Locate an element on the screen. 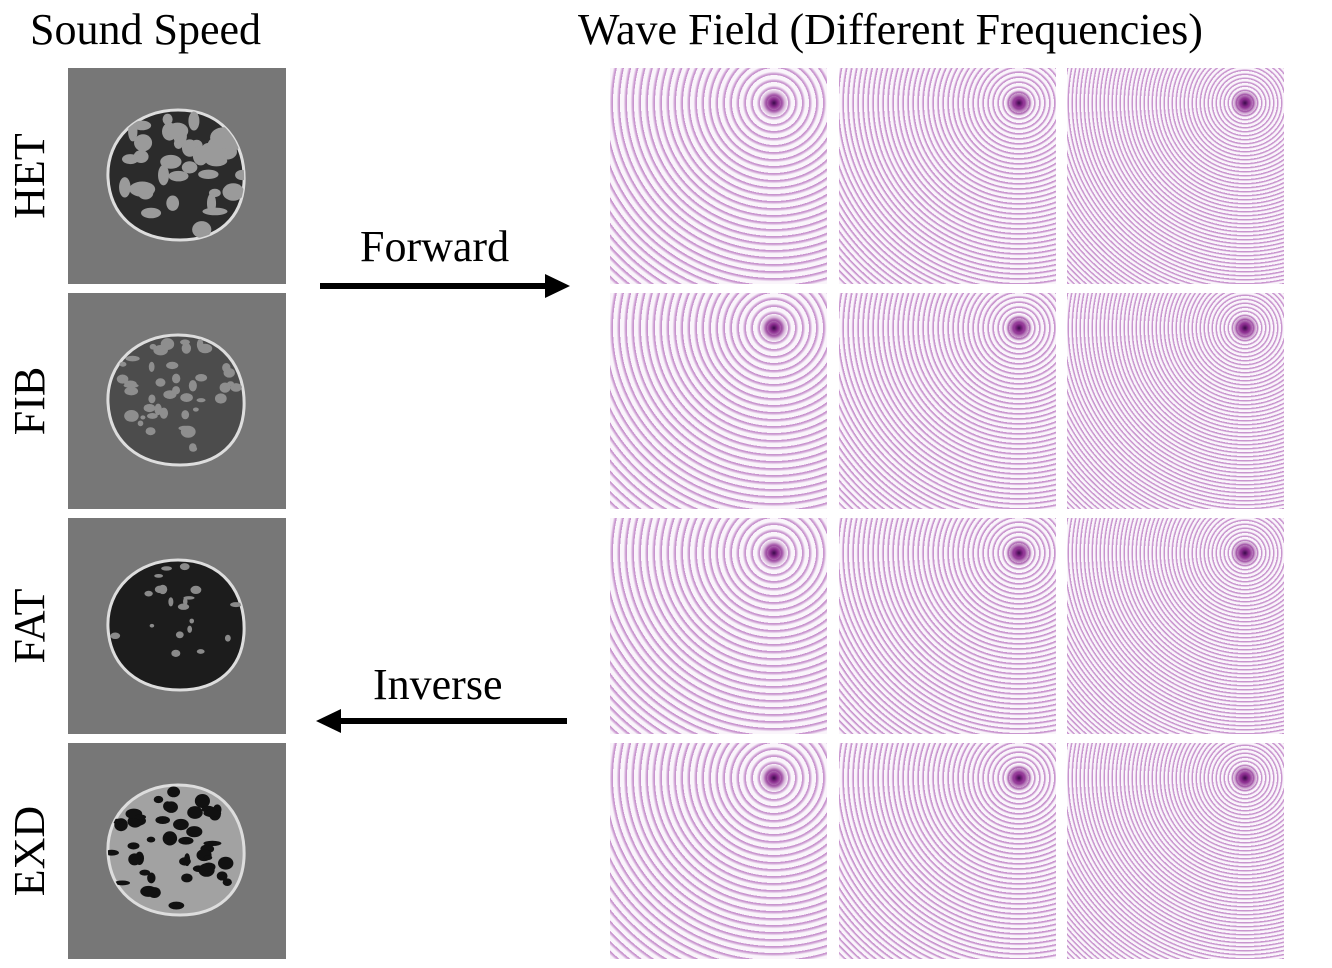 The width and height of the screenshot is (1332, 968). inverse-arrow-head is located at coordinates (328, 721).